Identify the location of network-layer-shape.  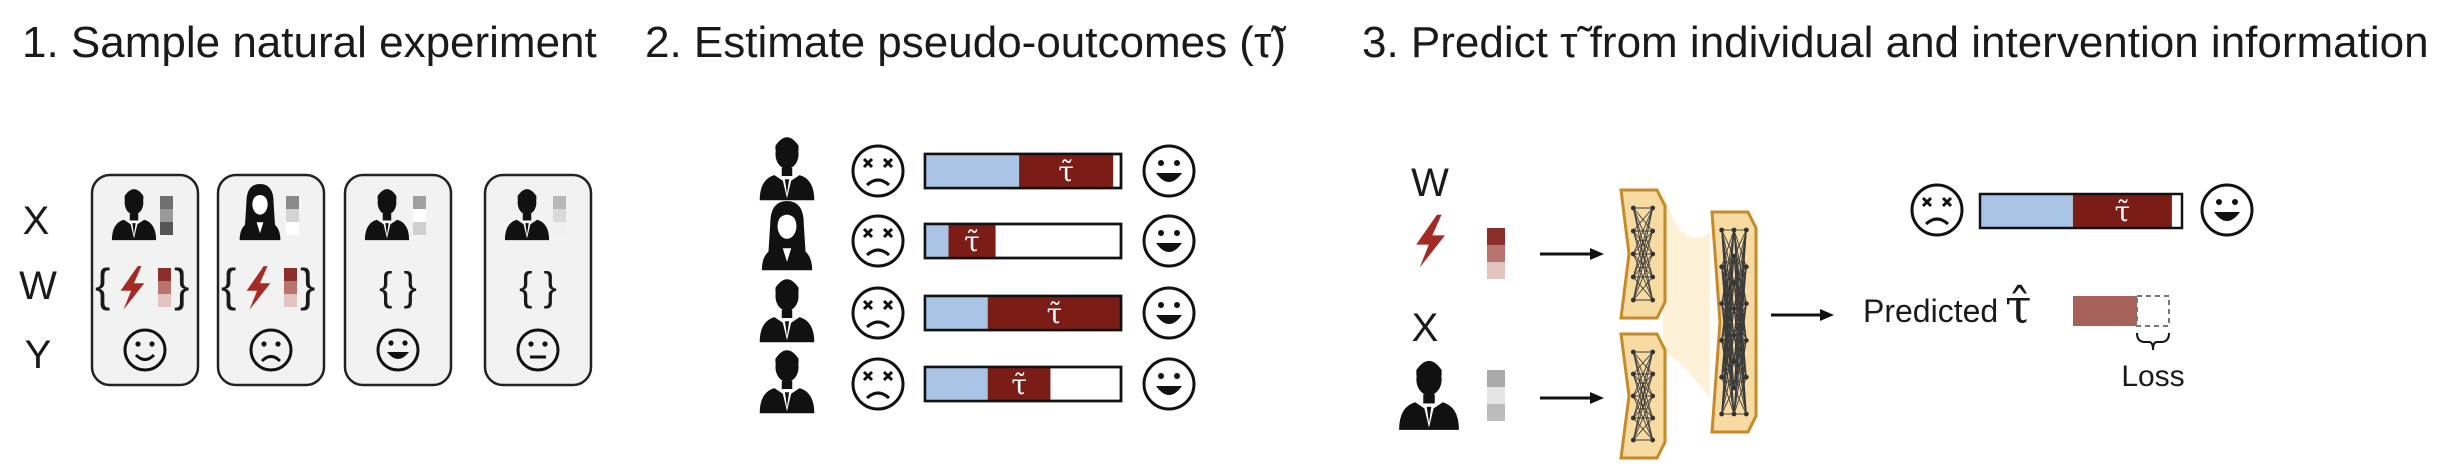
(1734, 322).